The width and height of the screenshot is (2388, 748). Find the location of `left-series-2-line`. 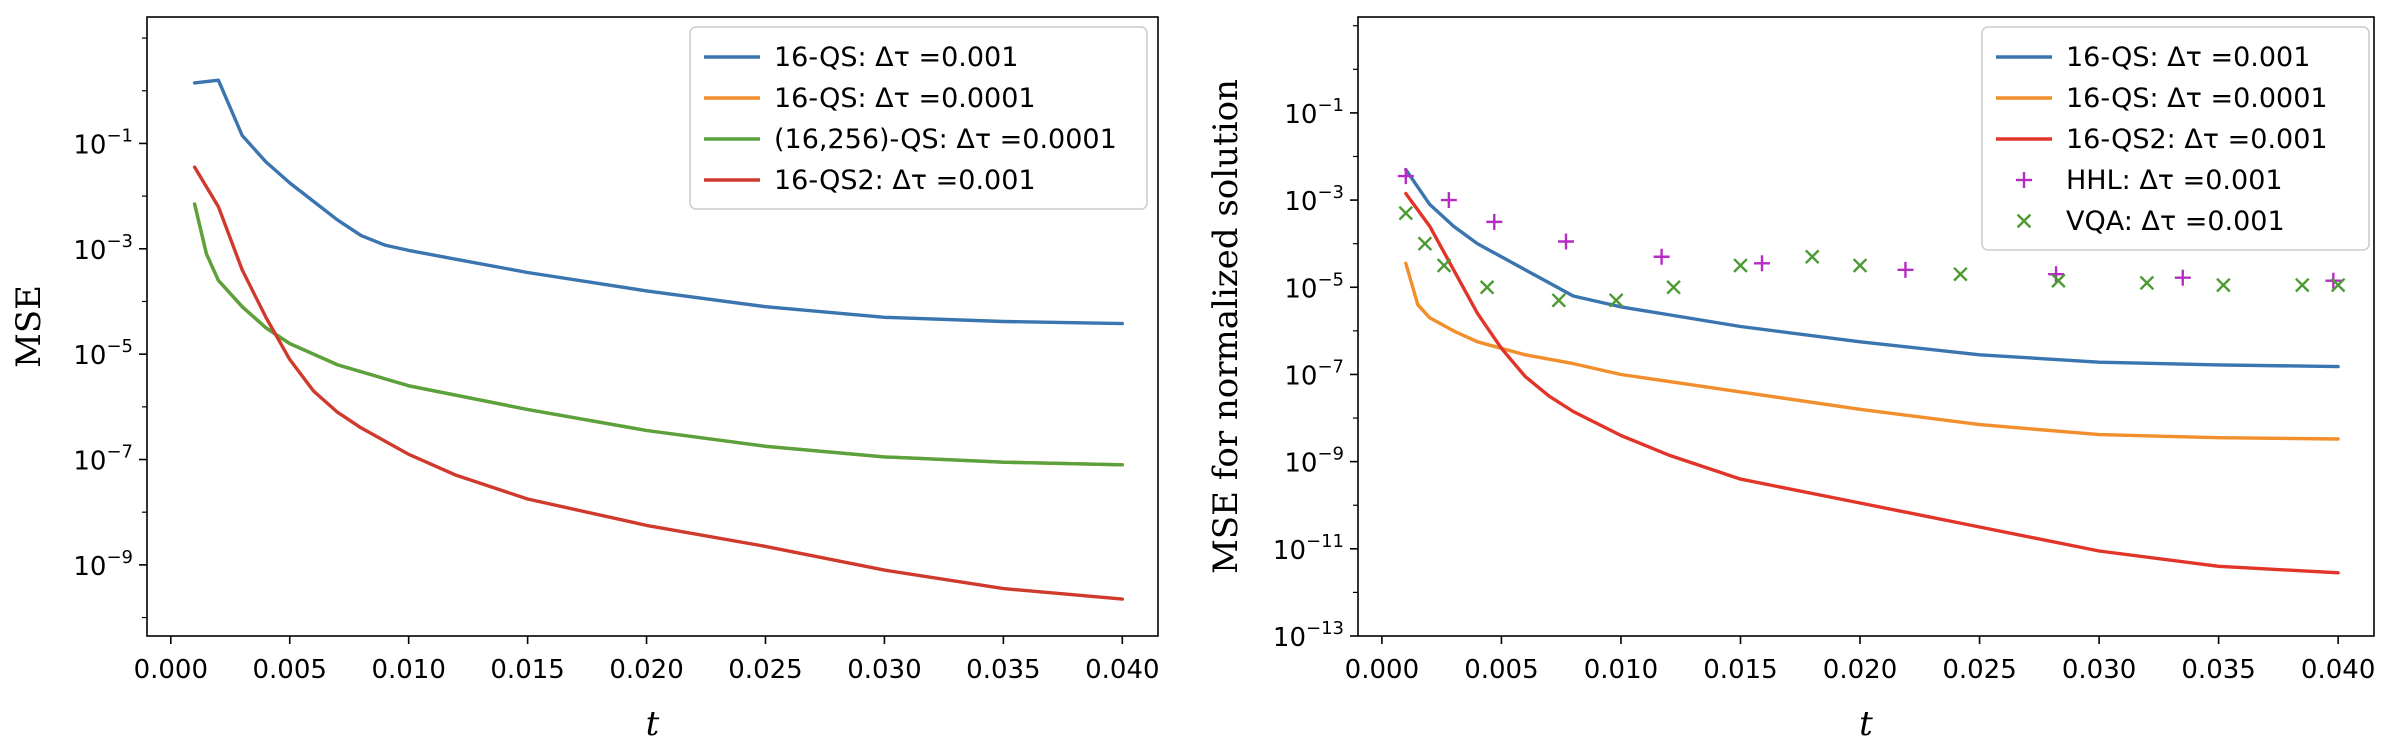

left-series-2-line is located at coordinates (658, 334).